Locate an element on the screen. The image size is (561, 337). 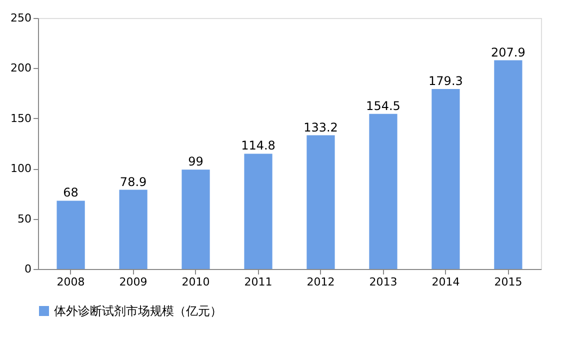
data-label: 207.9 is located at coordinates (508, 52).